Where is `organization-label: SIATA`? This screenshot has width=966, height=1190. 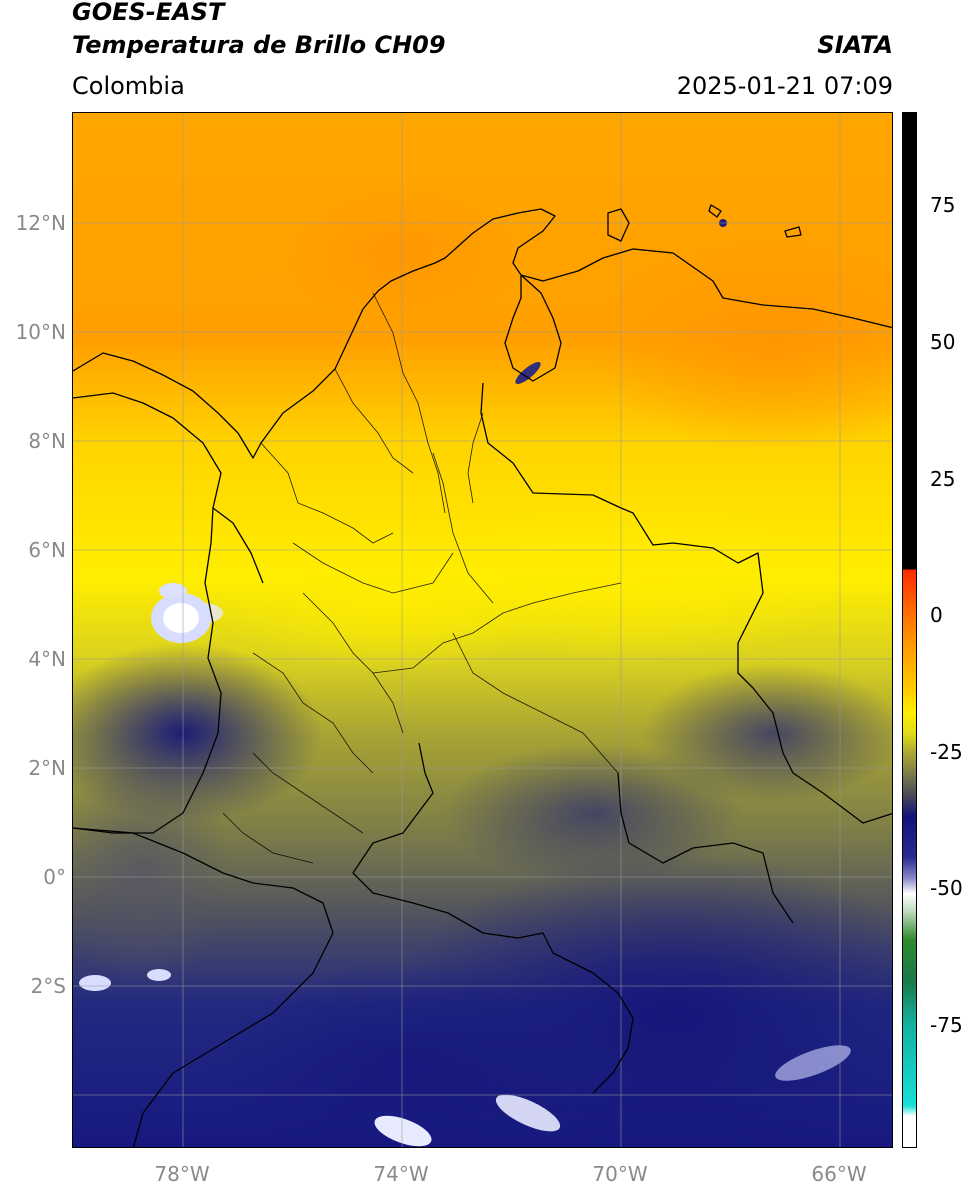 organization-label: SIATA is located at coordinates (855, 45).